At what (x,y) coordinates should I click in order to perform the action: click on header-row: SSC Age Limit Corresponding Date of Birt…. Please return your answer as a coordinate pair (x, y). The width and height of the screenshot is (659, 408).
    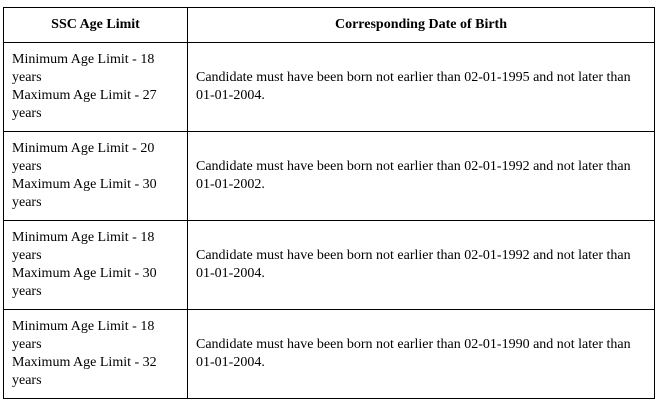
    Looking at the image, I should click on (329, 25).